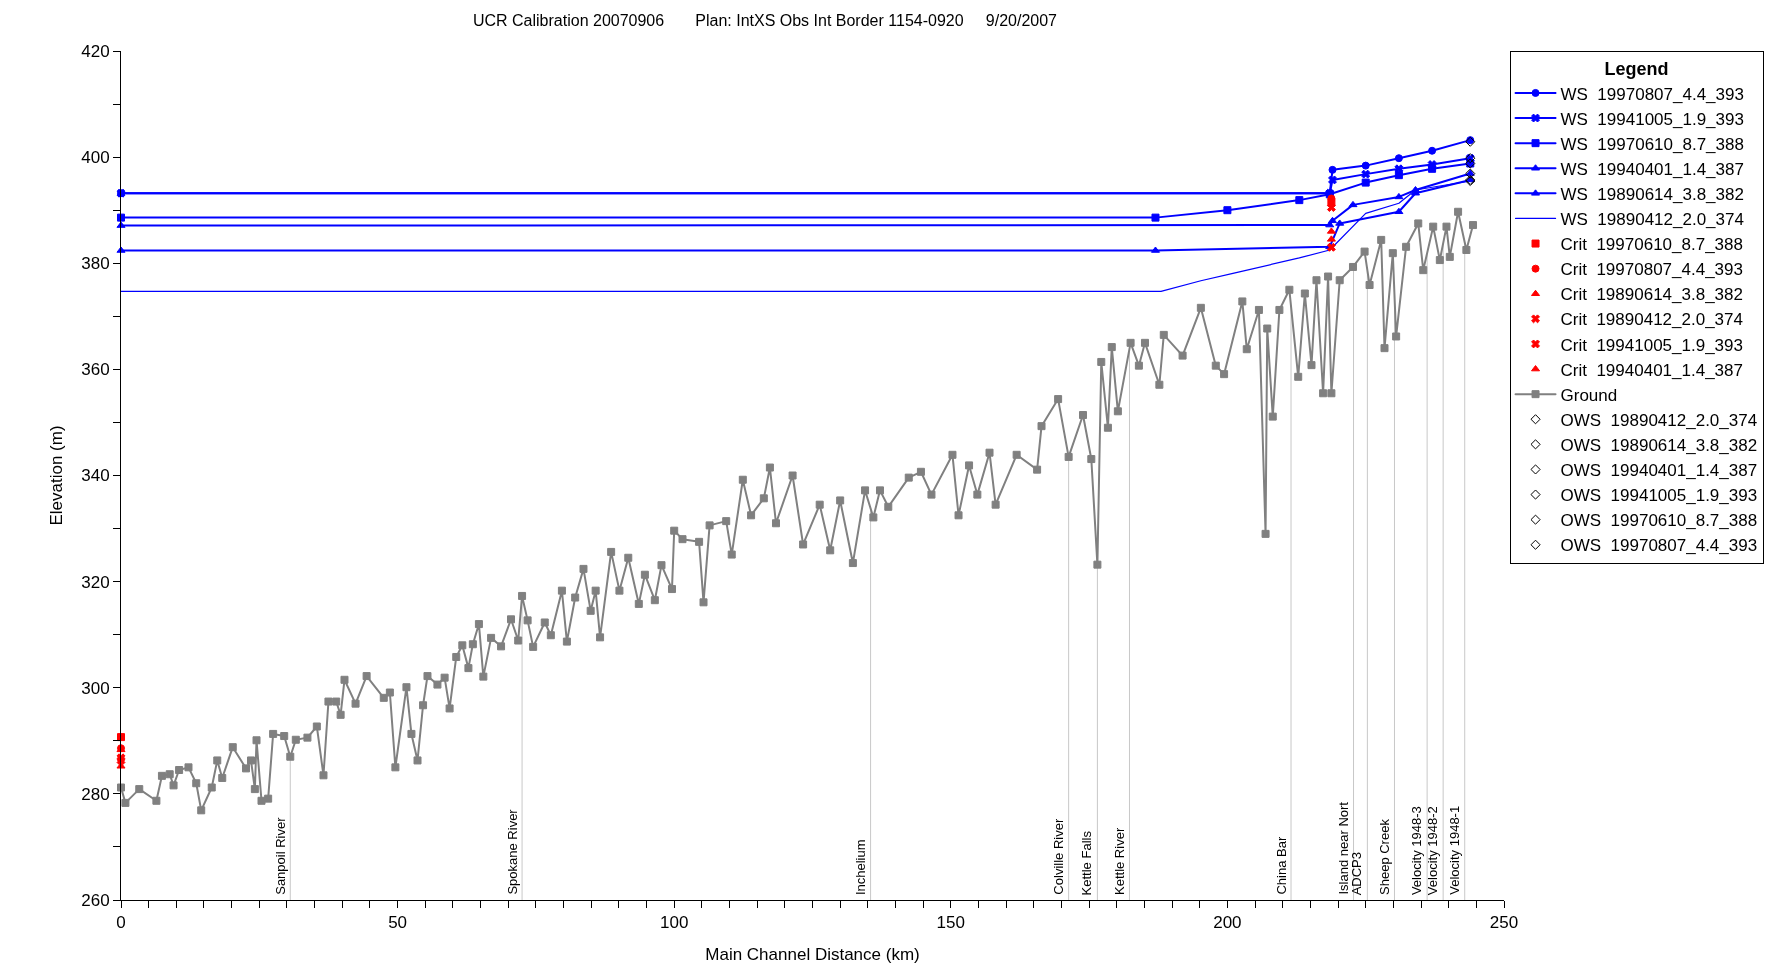  Describe the element at coordinates (1119, 861) in the screenshot. I see `ref-line-label: Kettle River` at that location.